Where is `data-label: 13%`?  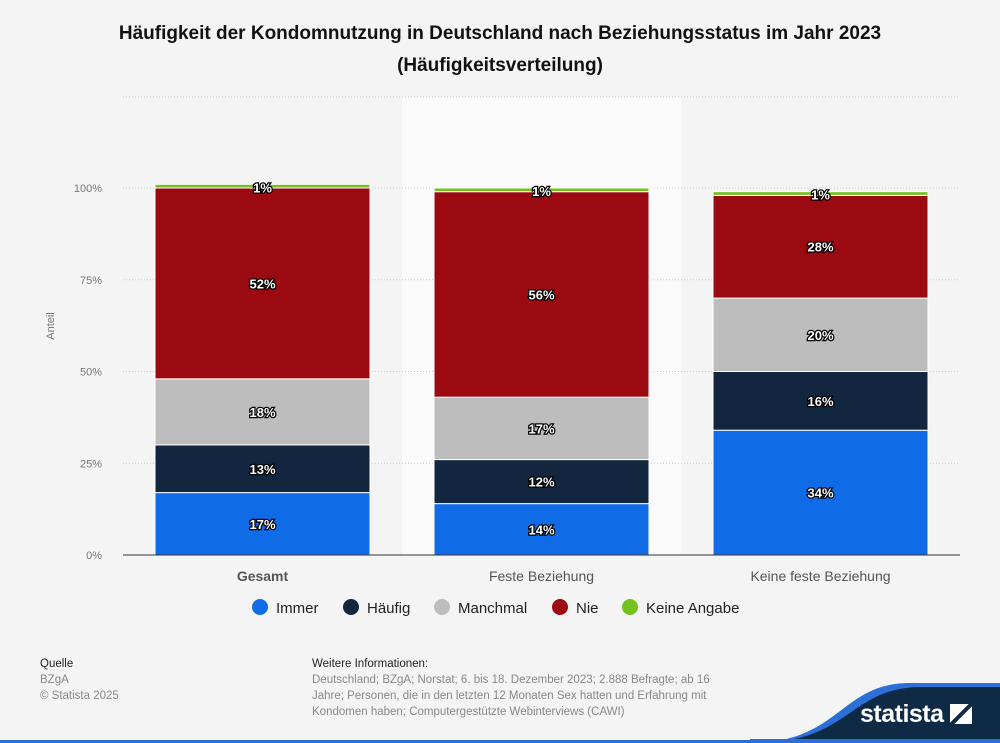 data-label: 13% is located at coordinates (262, 469).